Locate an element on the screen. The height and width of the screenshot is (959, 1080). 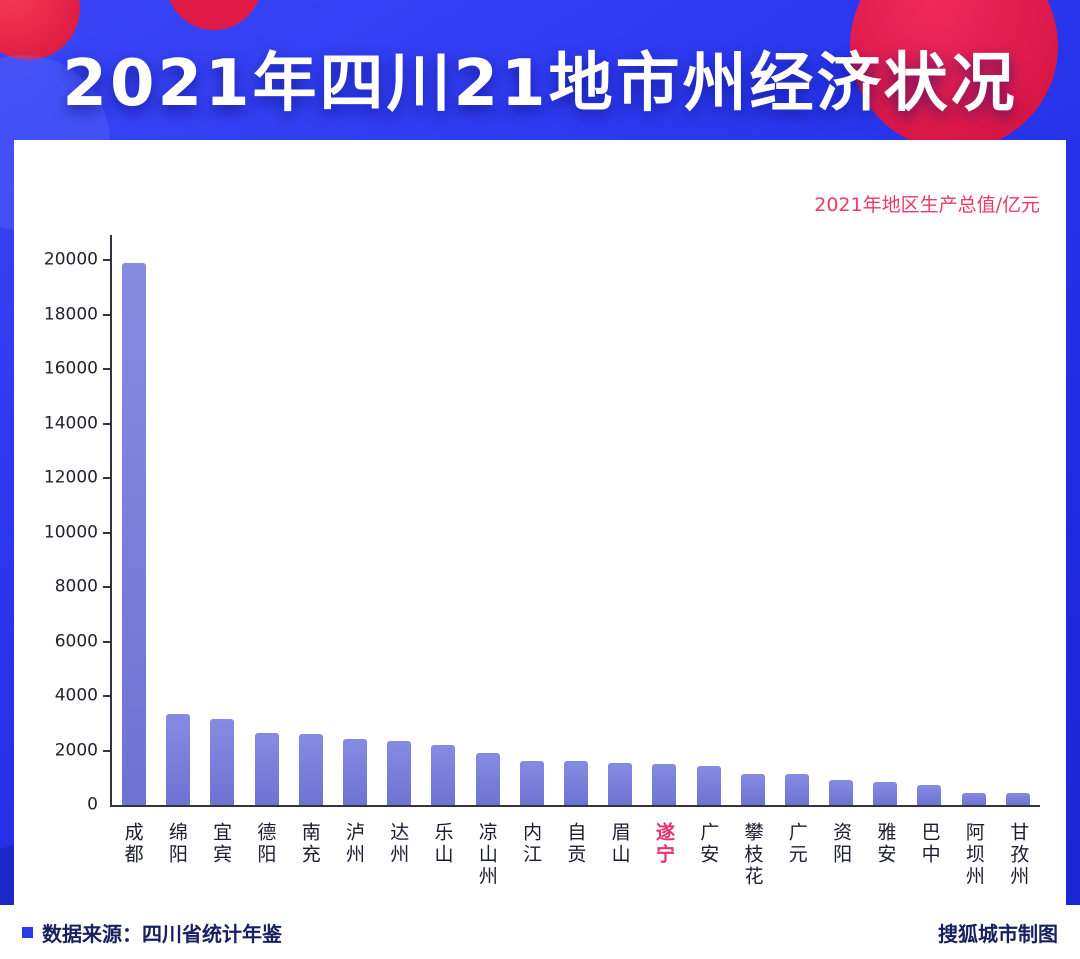
x-axis-label: 雅安 is located at coordinates (885, 844).